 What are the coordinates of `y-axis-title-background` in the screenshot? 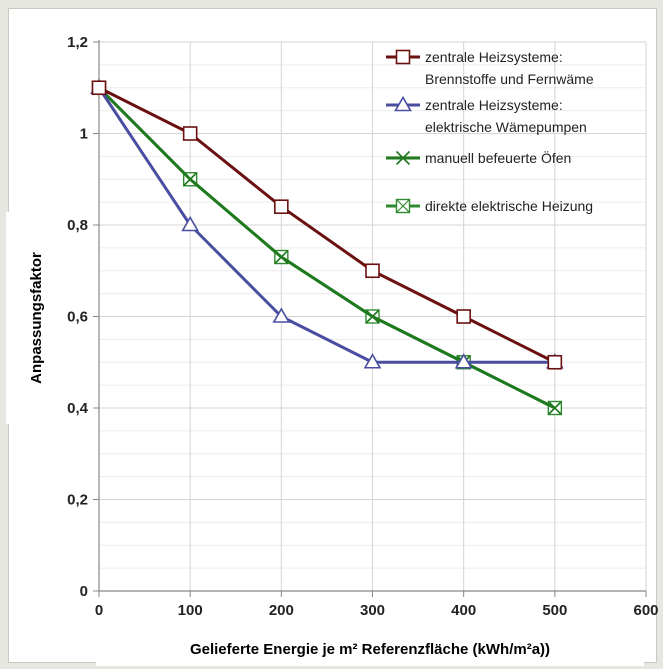 It's located at (28, 318).